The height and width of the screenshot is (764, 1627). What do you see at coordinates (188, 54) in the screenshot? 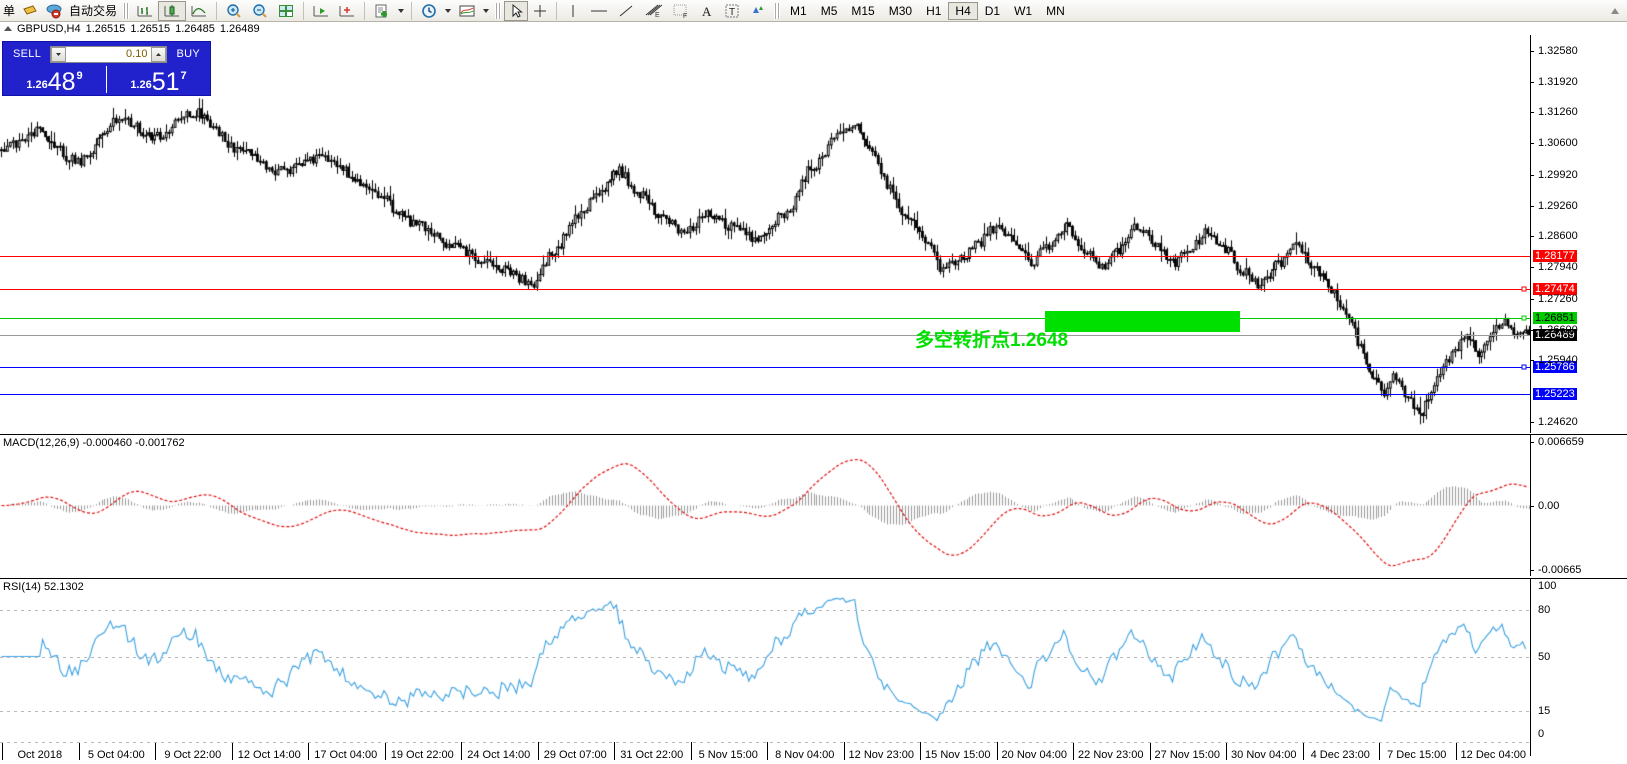
I see `buy-button: BUY` at bounding box center [188, 54].